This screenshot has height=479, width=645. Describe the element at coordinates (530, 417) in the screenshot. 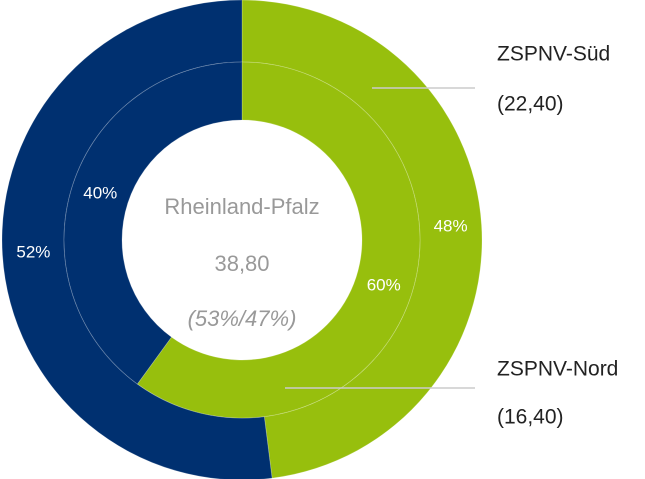

I see `ring-total: (16,40)` at that location.